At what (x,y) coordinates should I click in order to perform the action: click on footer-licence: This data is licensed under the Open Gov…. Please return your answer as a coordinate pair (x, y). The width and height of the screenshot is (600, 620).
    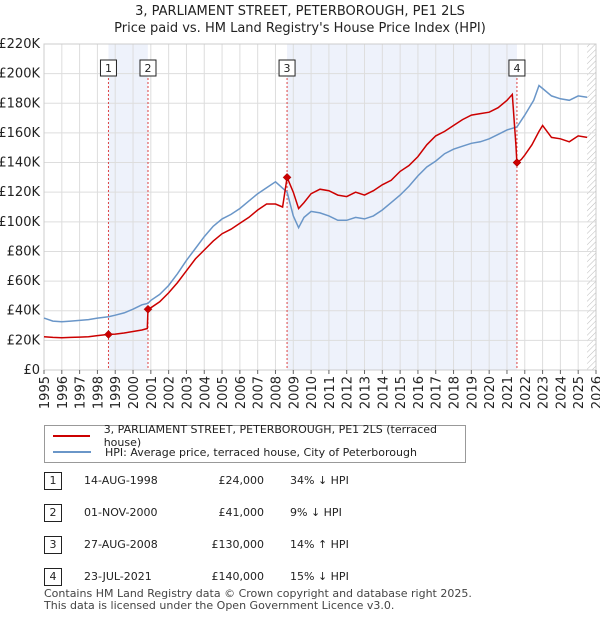
    Looking at the image, I should click on (219, 605).